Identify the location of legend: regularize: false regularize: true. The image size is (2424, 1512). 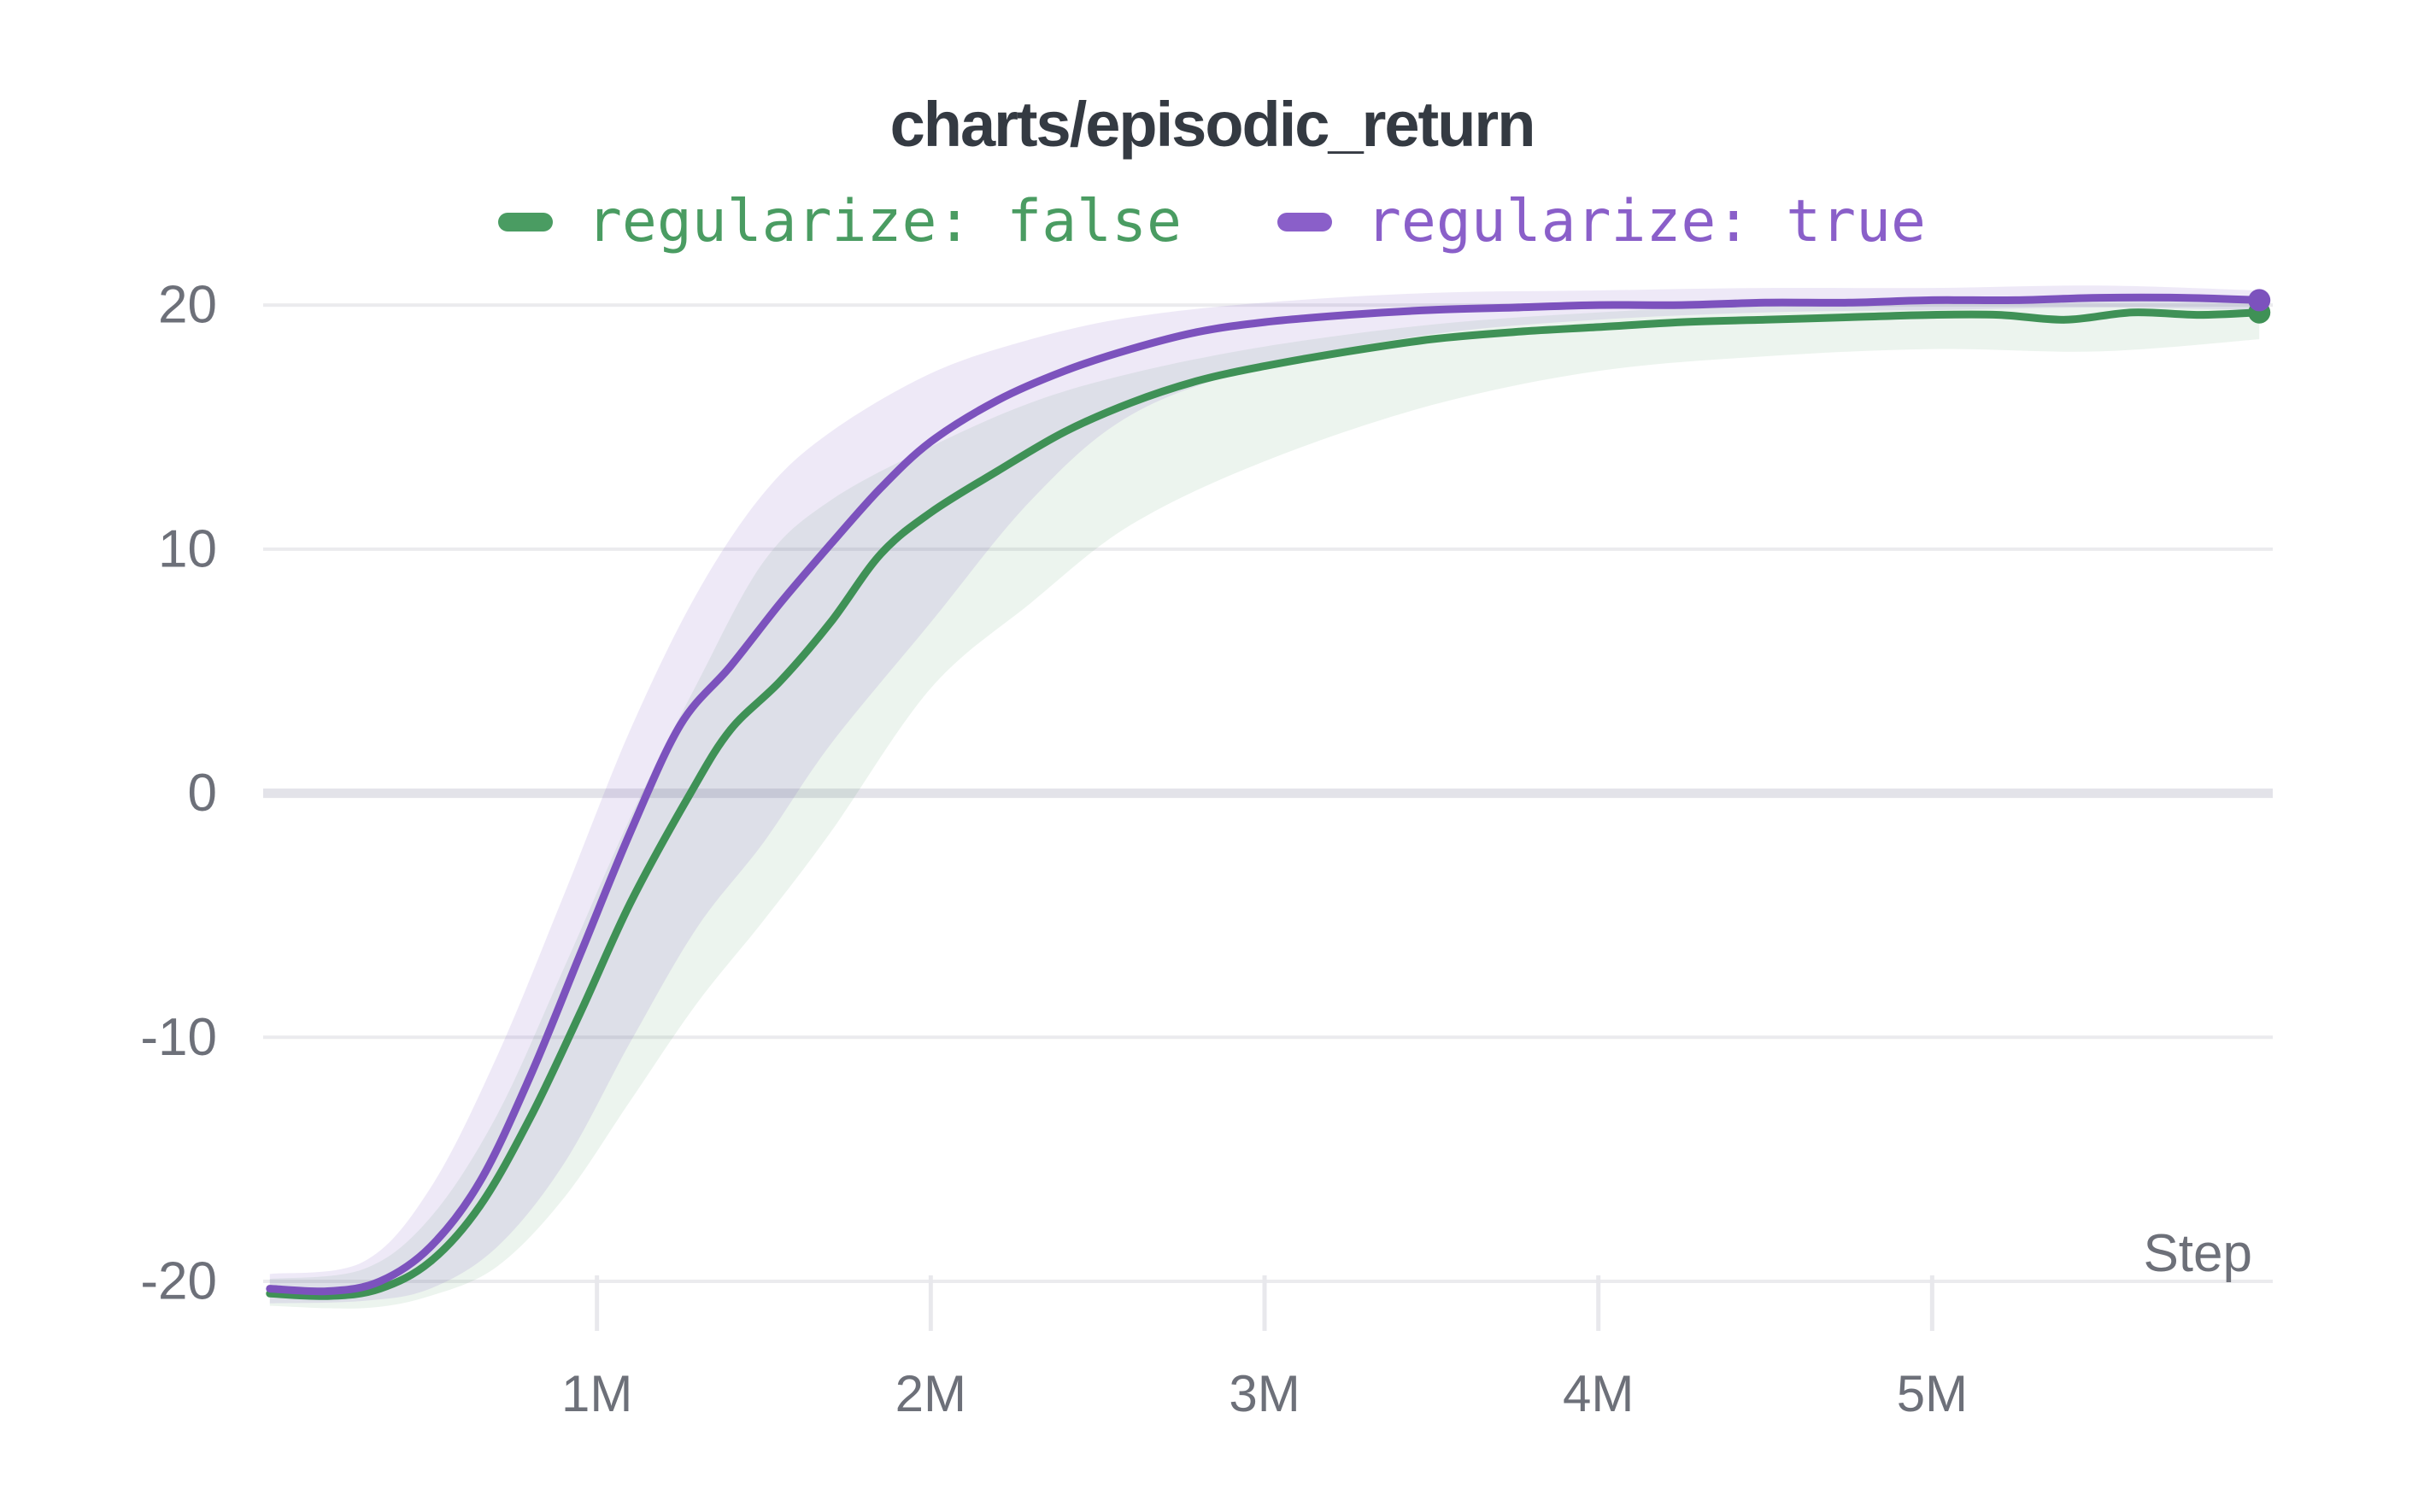
(1212, 222).